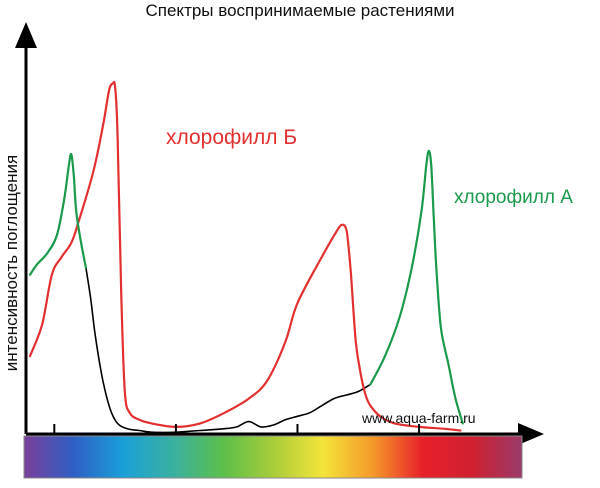 Image resolution: width=600 pixels, height=488 pixels. Describe the element at coordinates (57, 214) in the screenshot. I see `chlorophyll-a-blue-peak-line` at that location.